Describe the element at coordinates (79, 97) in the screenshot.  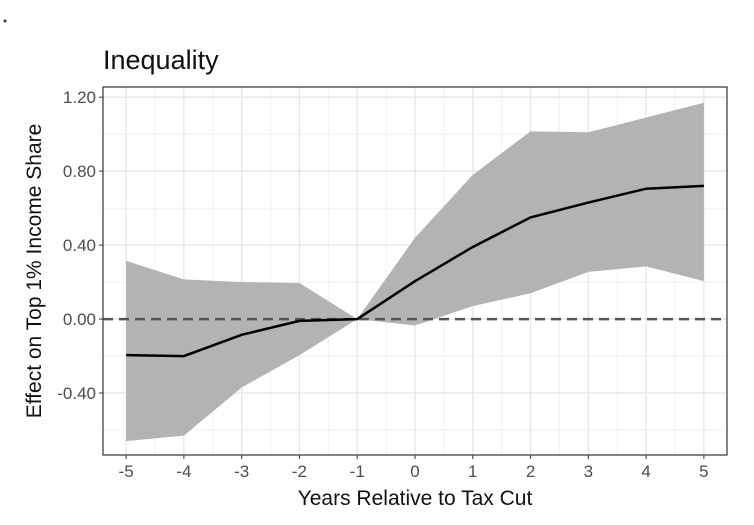
I see `y-tick-label: 1.20` at that location.